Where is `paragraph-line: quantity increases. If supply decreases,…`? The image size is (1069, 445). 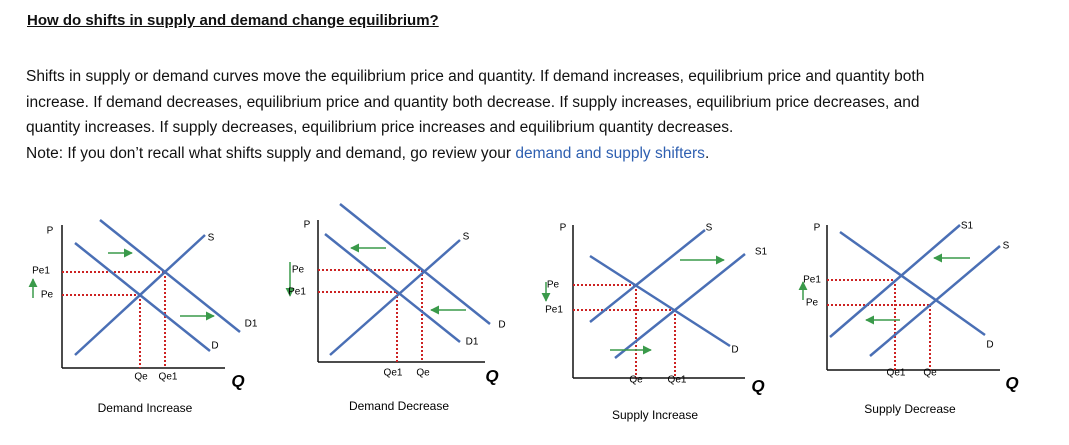 paragraph-line: quantity increases. If supply decreases,… is located at coordinates (380, 127).